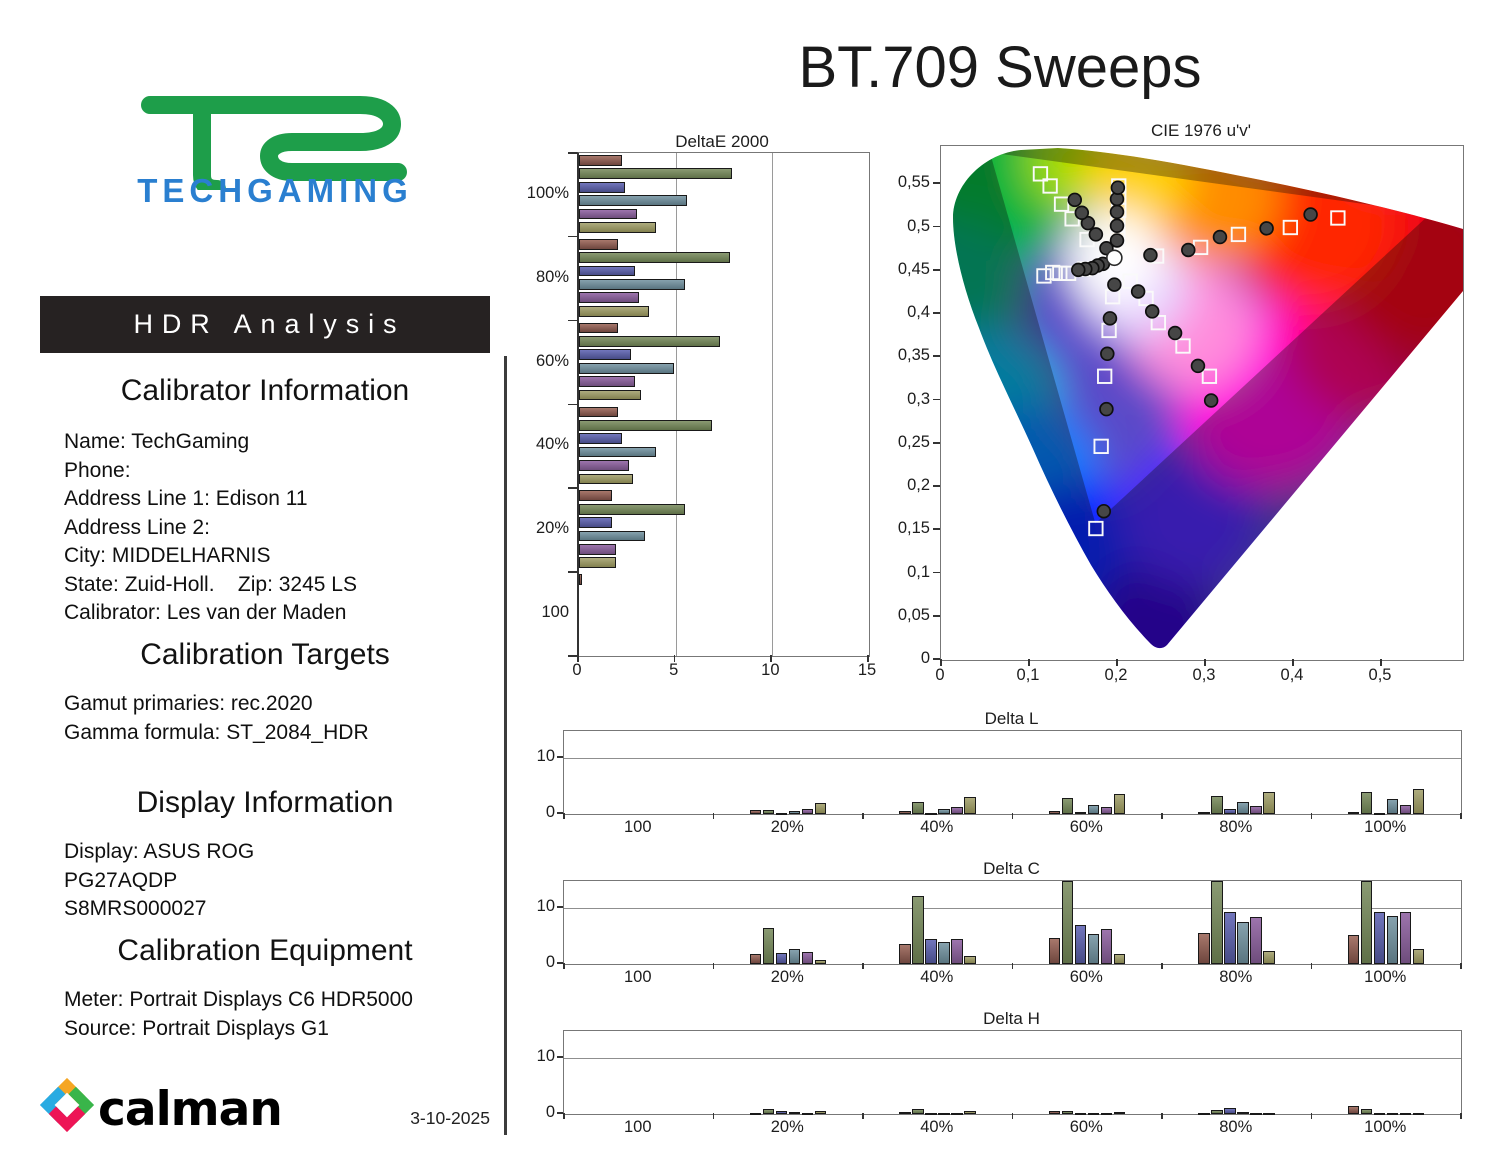  Describe the element at coordinates (269, 324) in the screenshot. I see `banner-label: HDR Analysis` at that location.